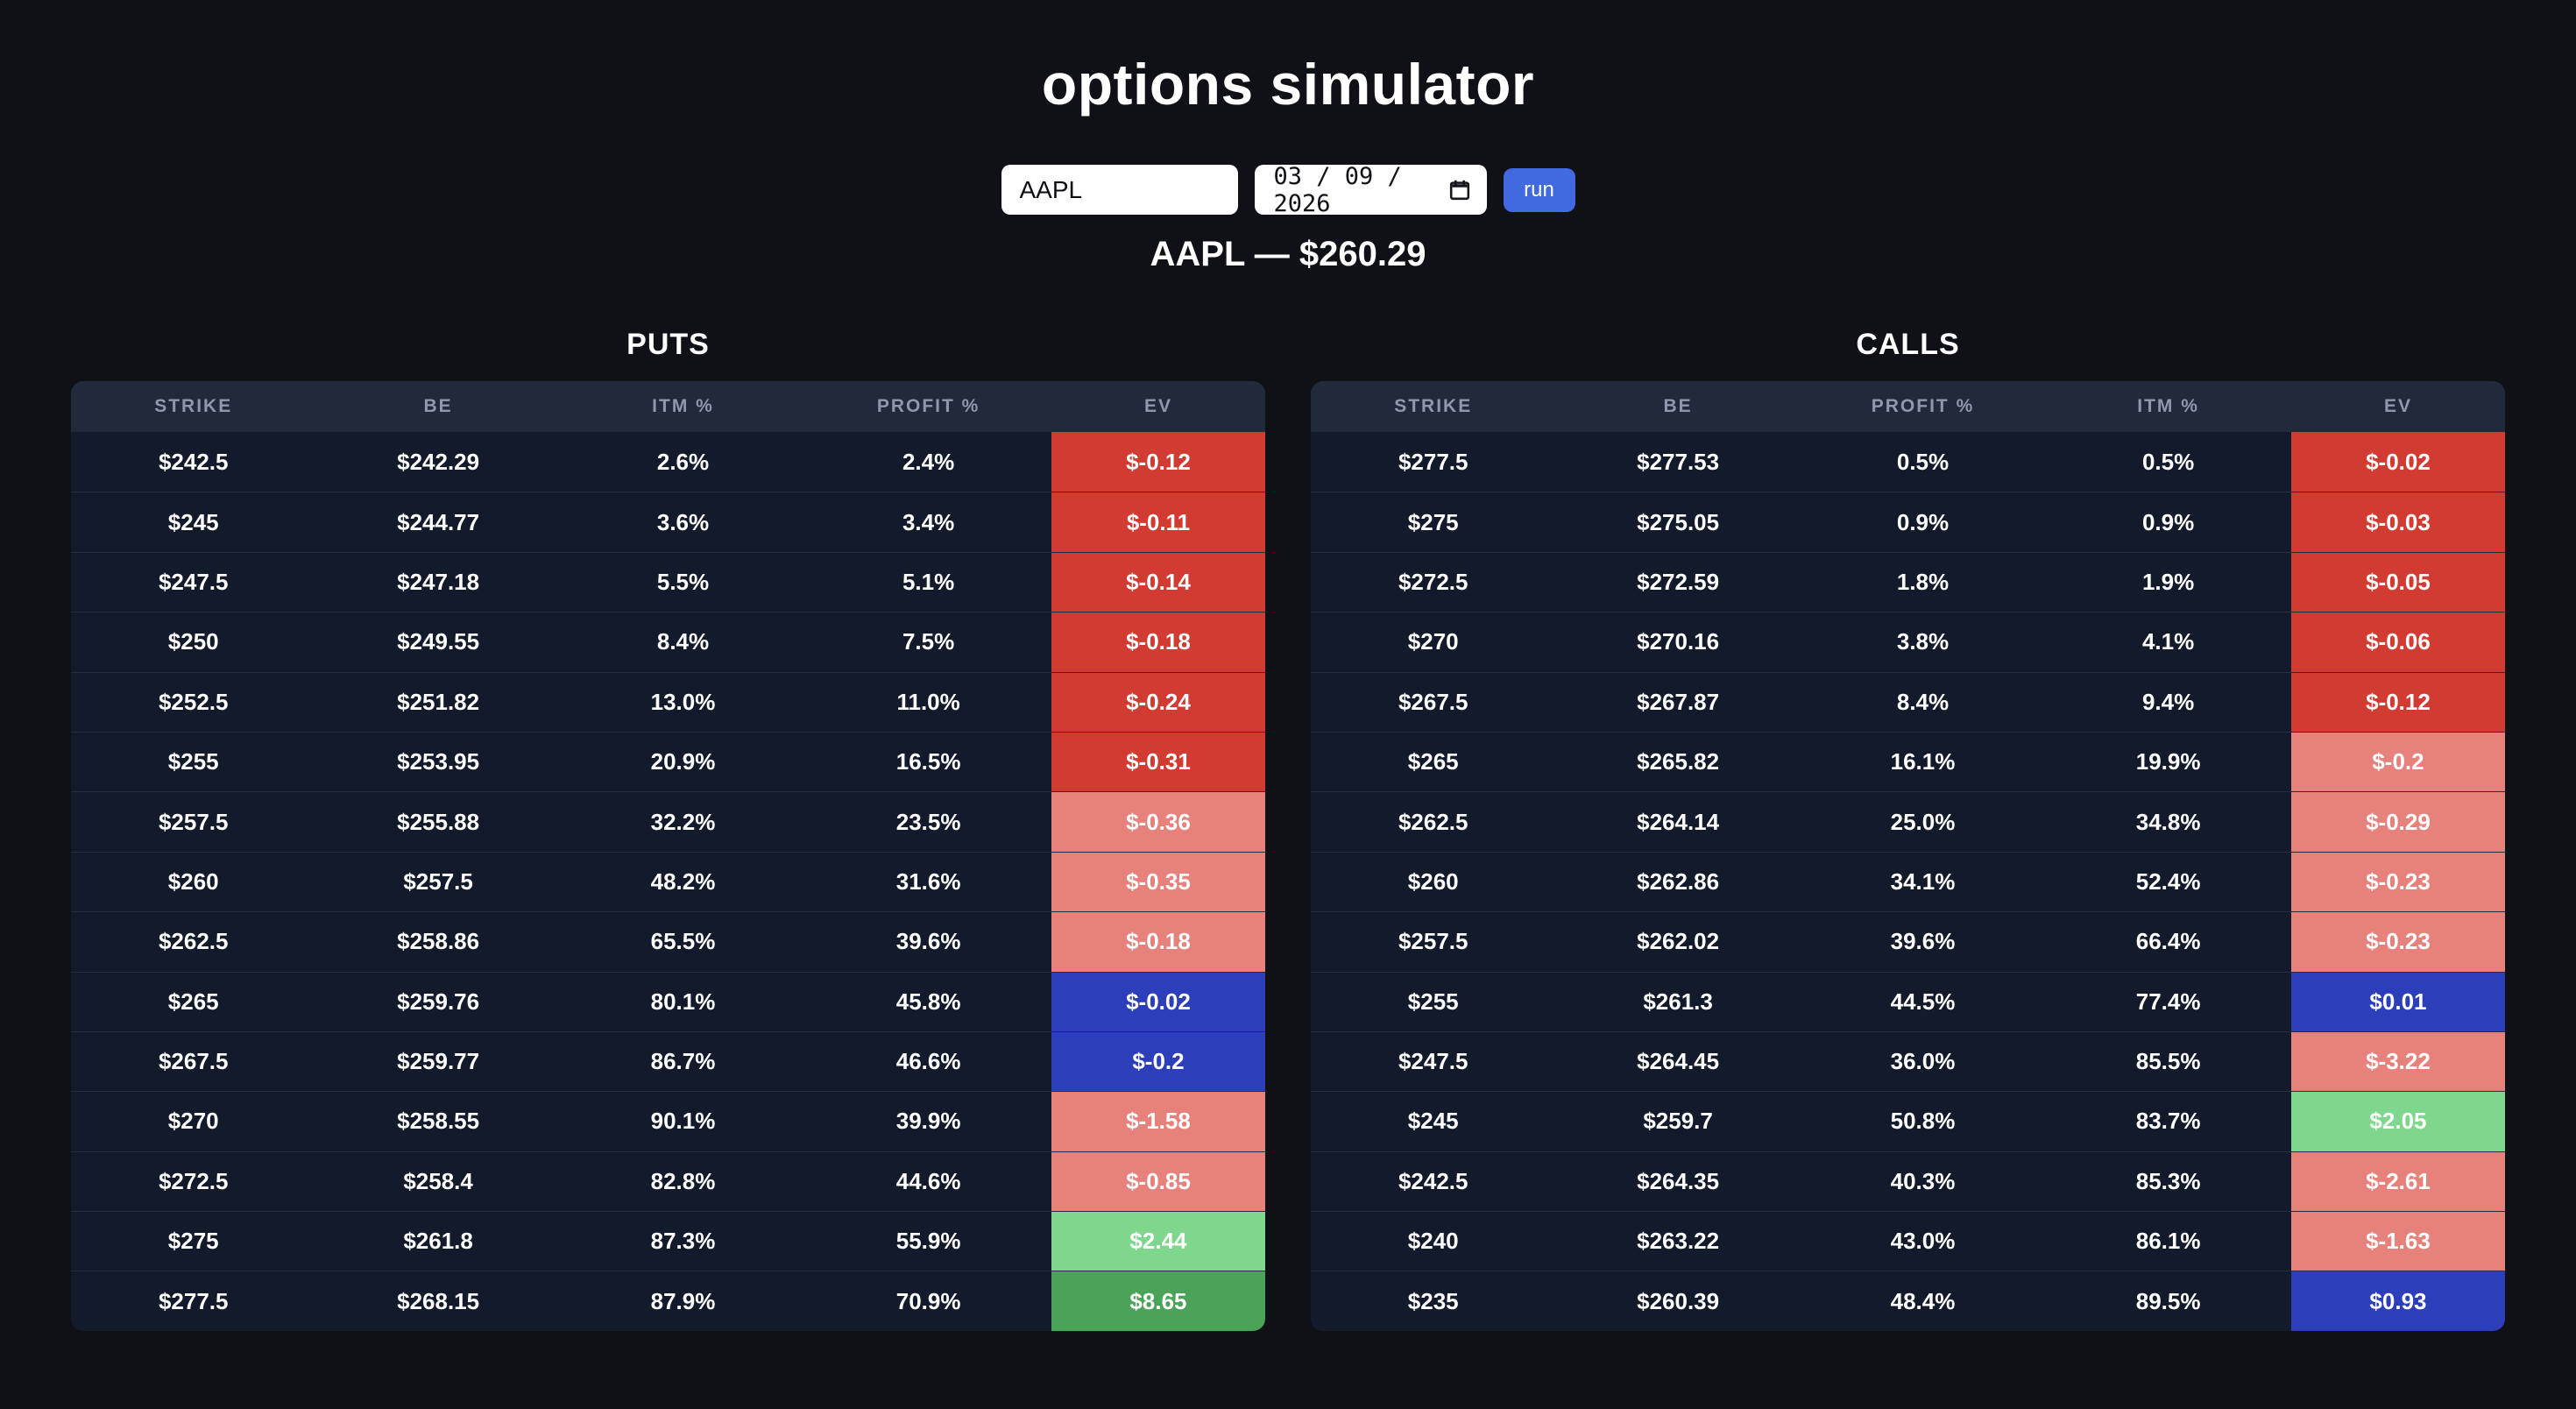 This screenshot has width=2576, height=1409. Describe the element at coordinates (1433, 406) in the screenshot. I see `column-header: STRIKE` at that location.